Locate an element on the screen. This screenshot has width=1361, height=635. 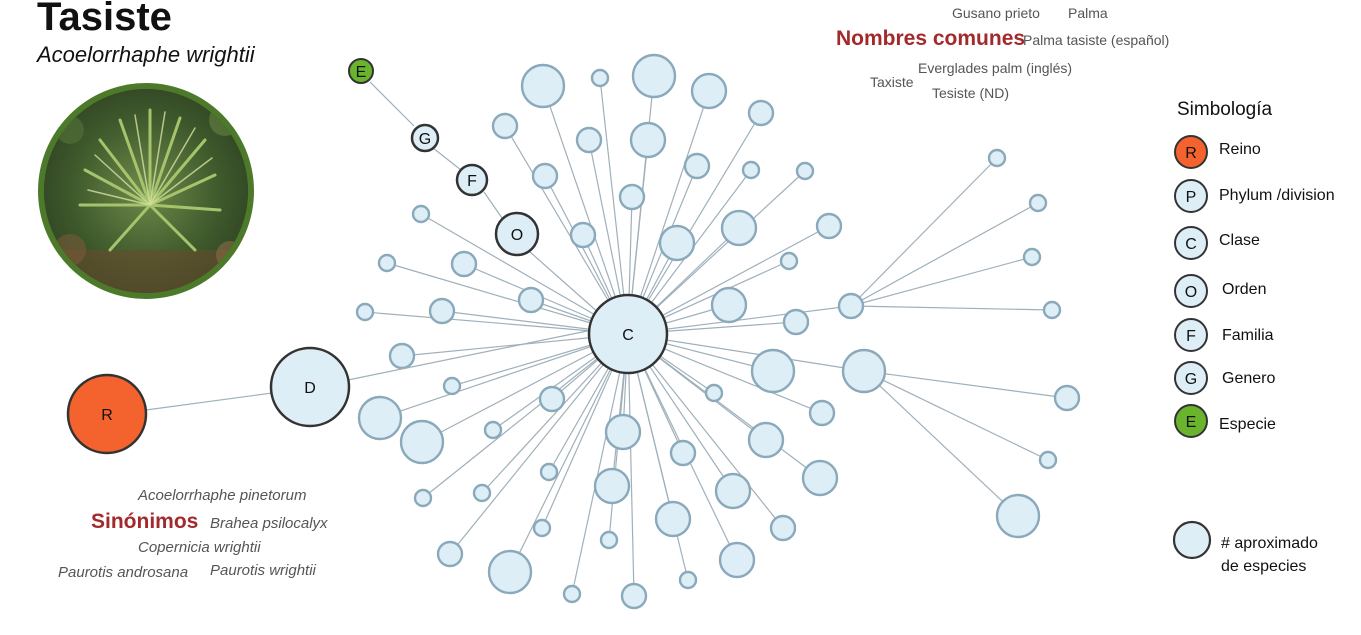
legend-item-species-count: # aproximado de especies is located at coordinates (1245, 547).